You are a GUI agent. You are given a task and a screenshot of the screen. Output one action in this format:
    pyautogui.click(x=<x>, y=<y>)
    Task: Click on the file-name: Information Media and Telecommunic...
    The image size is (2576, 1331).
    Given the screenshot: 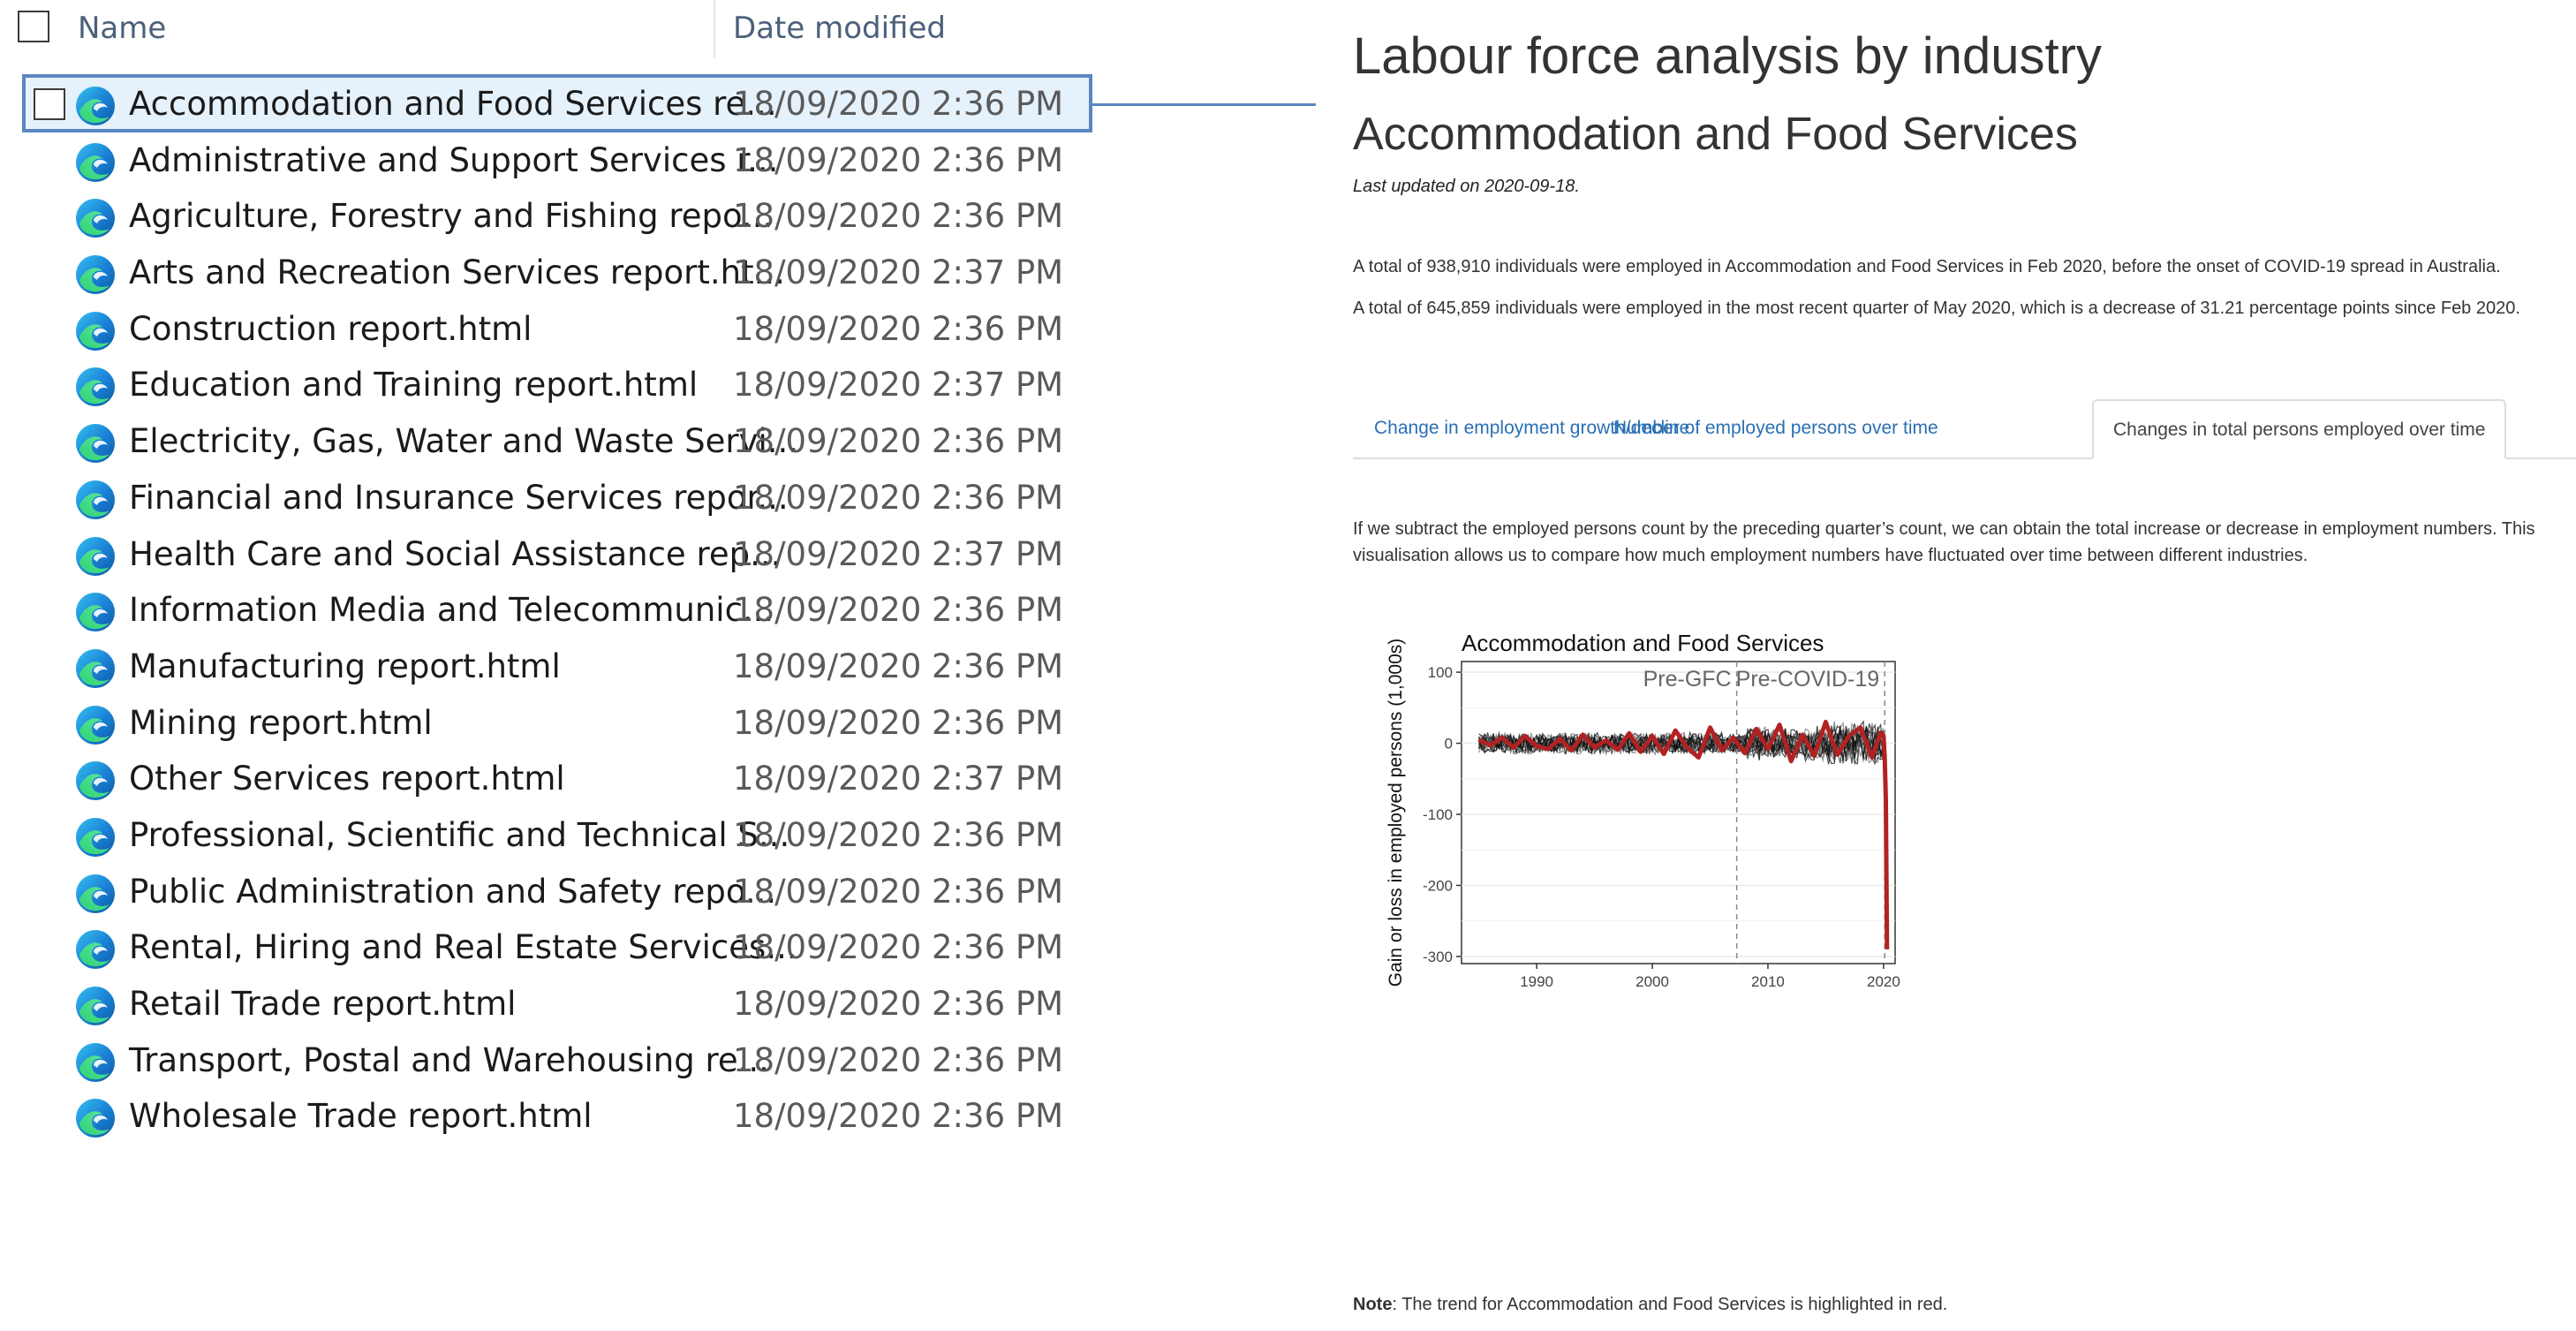 What is the action you would take?
    pyautogui.click(x=451, y=610)
    